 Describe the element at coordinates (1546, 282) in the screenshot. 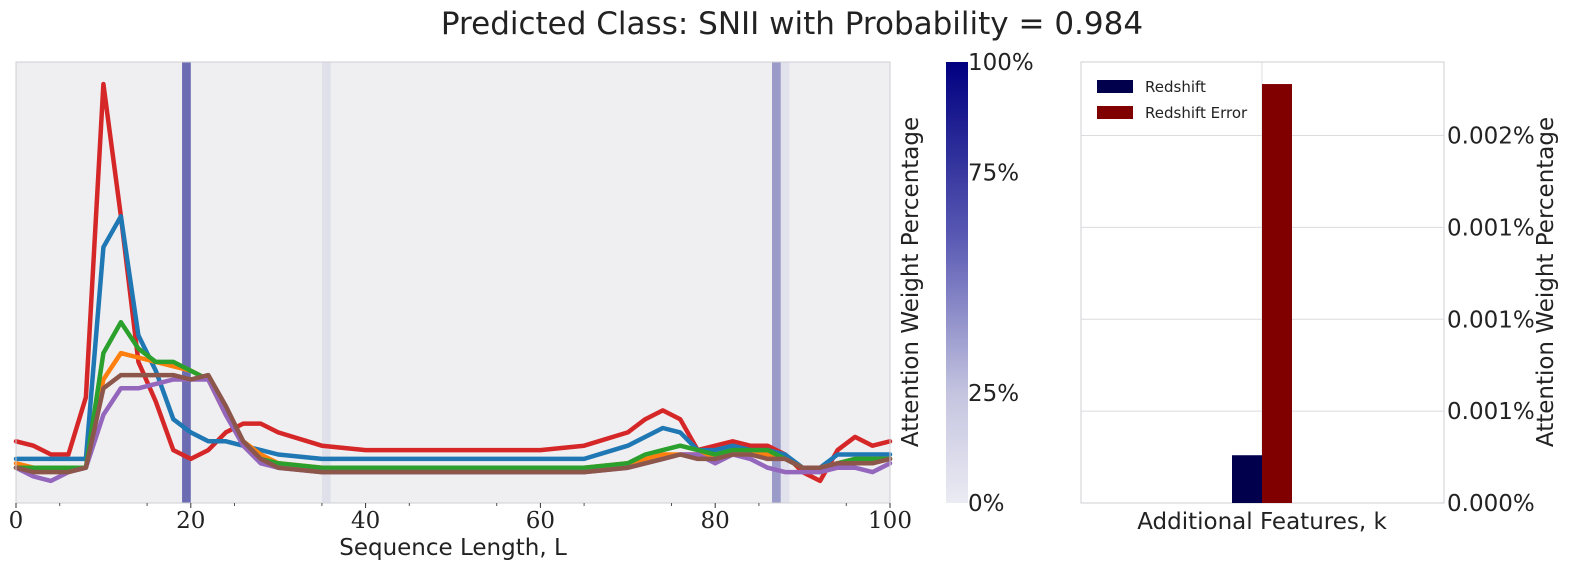

I see `bar-y-axis-label: Attention Weight Percentage` at that location.